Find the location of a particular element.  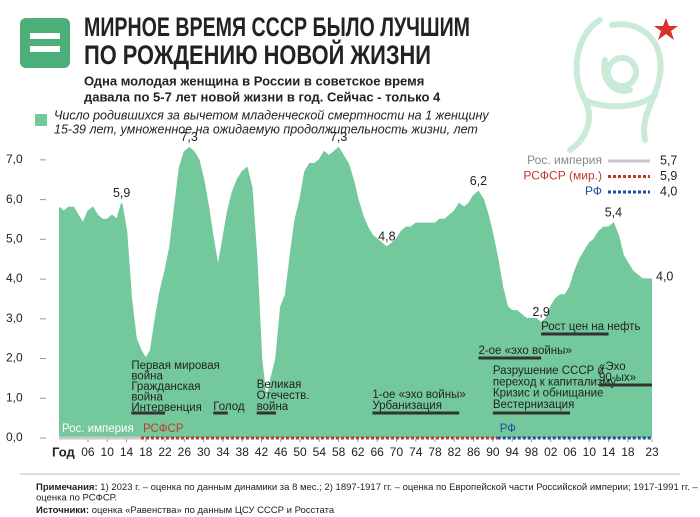

value-label: 5,9 is located at coordinates (121, 193).